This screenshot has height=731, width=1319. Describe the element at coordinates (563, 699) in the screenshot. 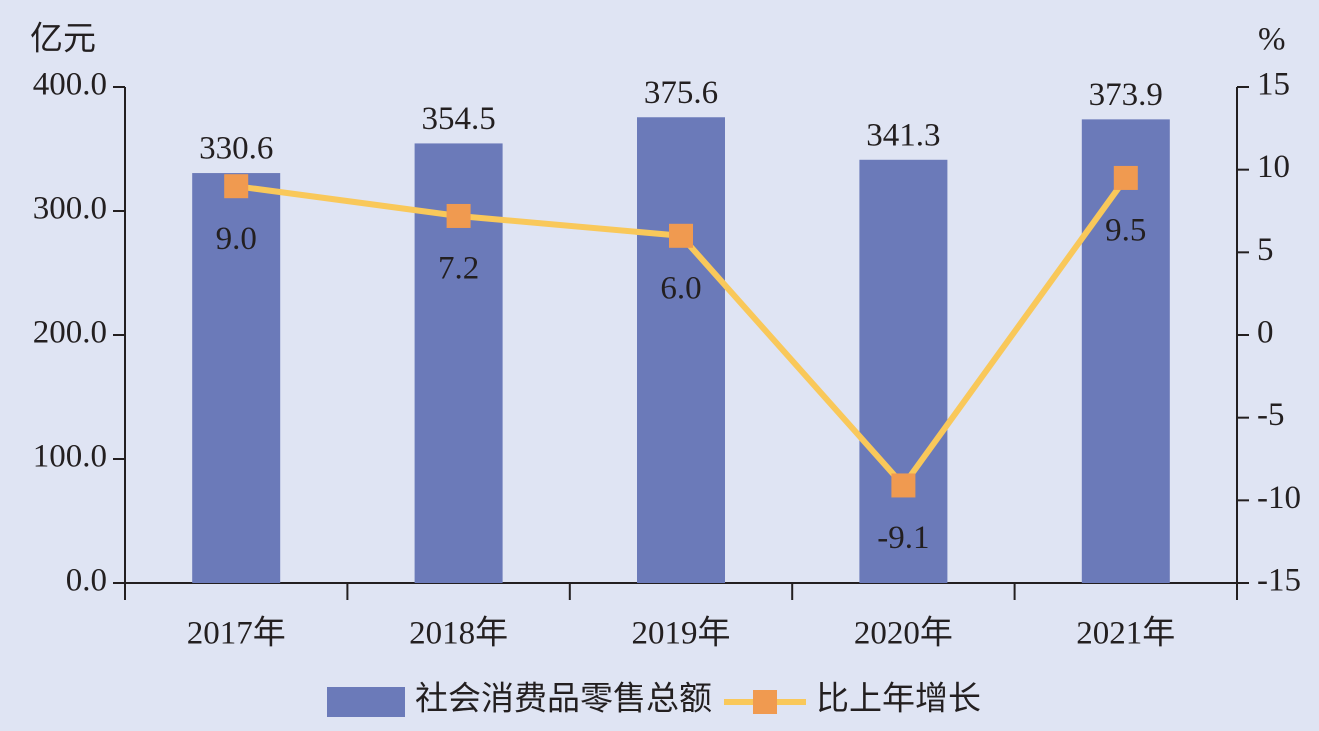

I see `legend-label: 社会消费品零售总额` at that location.